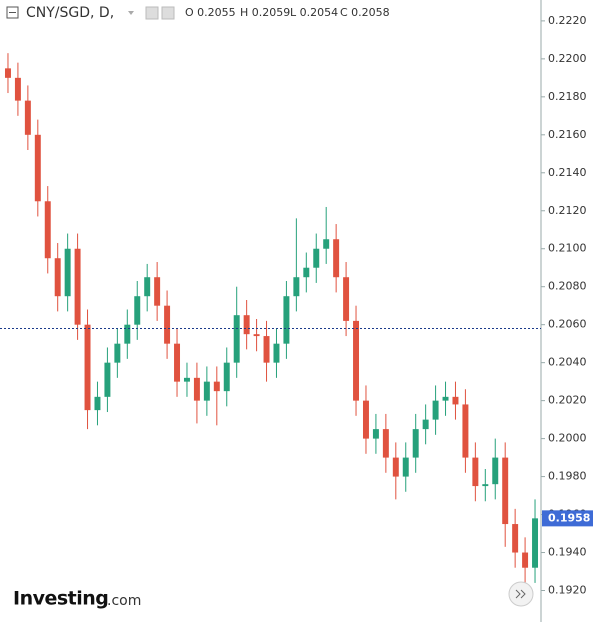  I want to click on scroll-to-end-button, so click(521, 594).